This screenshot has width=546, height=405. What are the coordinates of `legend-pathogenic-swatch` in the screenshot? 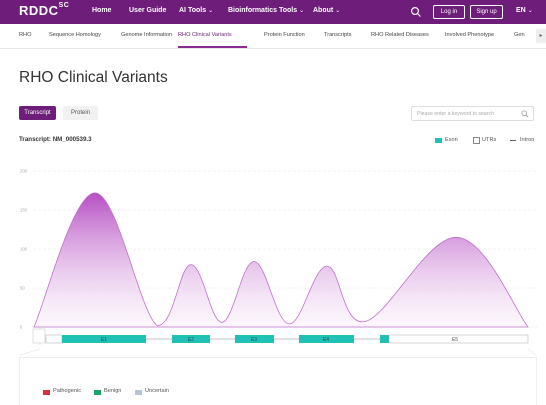 It's located at (46, 392).